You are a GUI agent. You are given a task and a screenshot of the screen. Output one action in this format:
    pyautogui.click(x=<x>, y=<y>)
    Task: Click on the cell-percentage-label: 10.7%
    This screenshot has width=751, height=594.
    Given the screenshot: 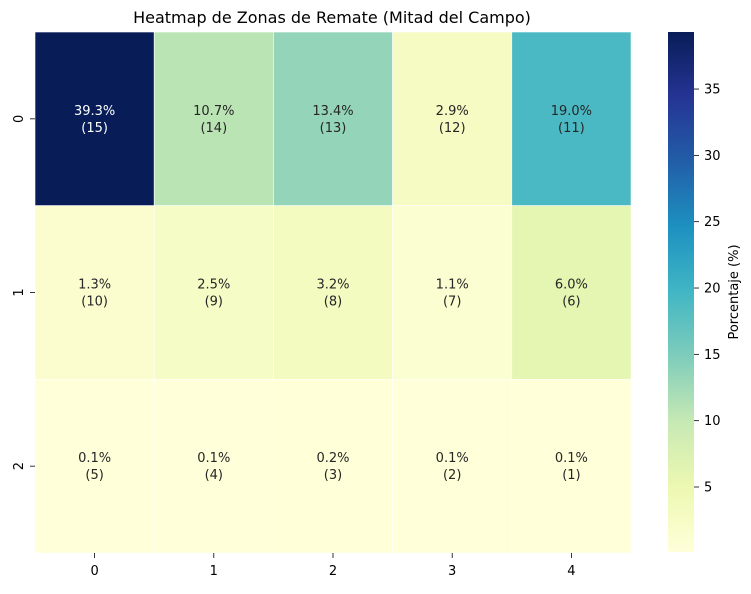 What is the action you would take?
    pyautogui.click(x=213, y=111)
    